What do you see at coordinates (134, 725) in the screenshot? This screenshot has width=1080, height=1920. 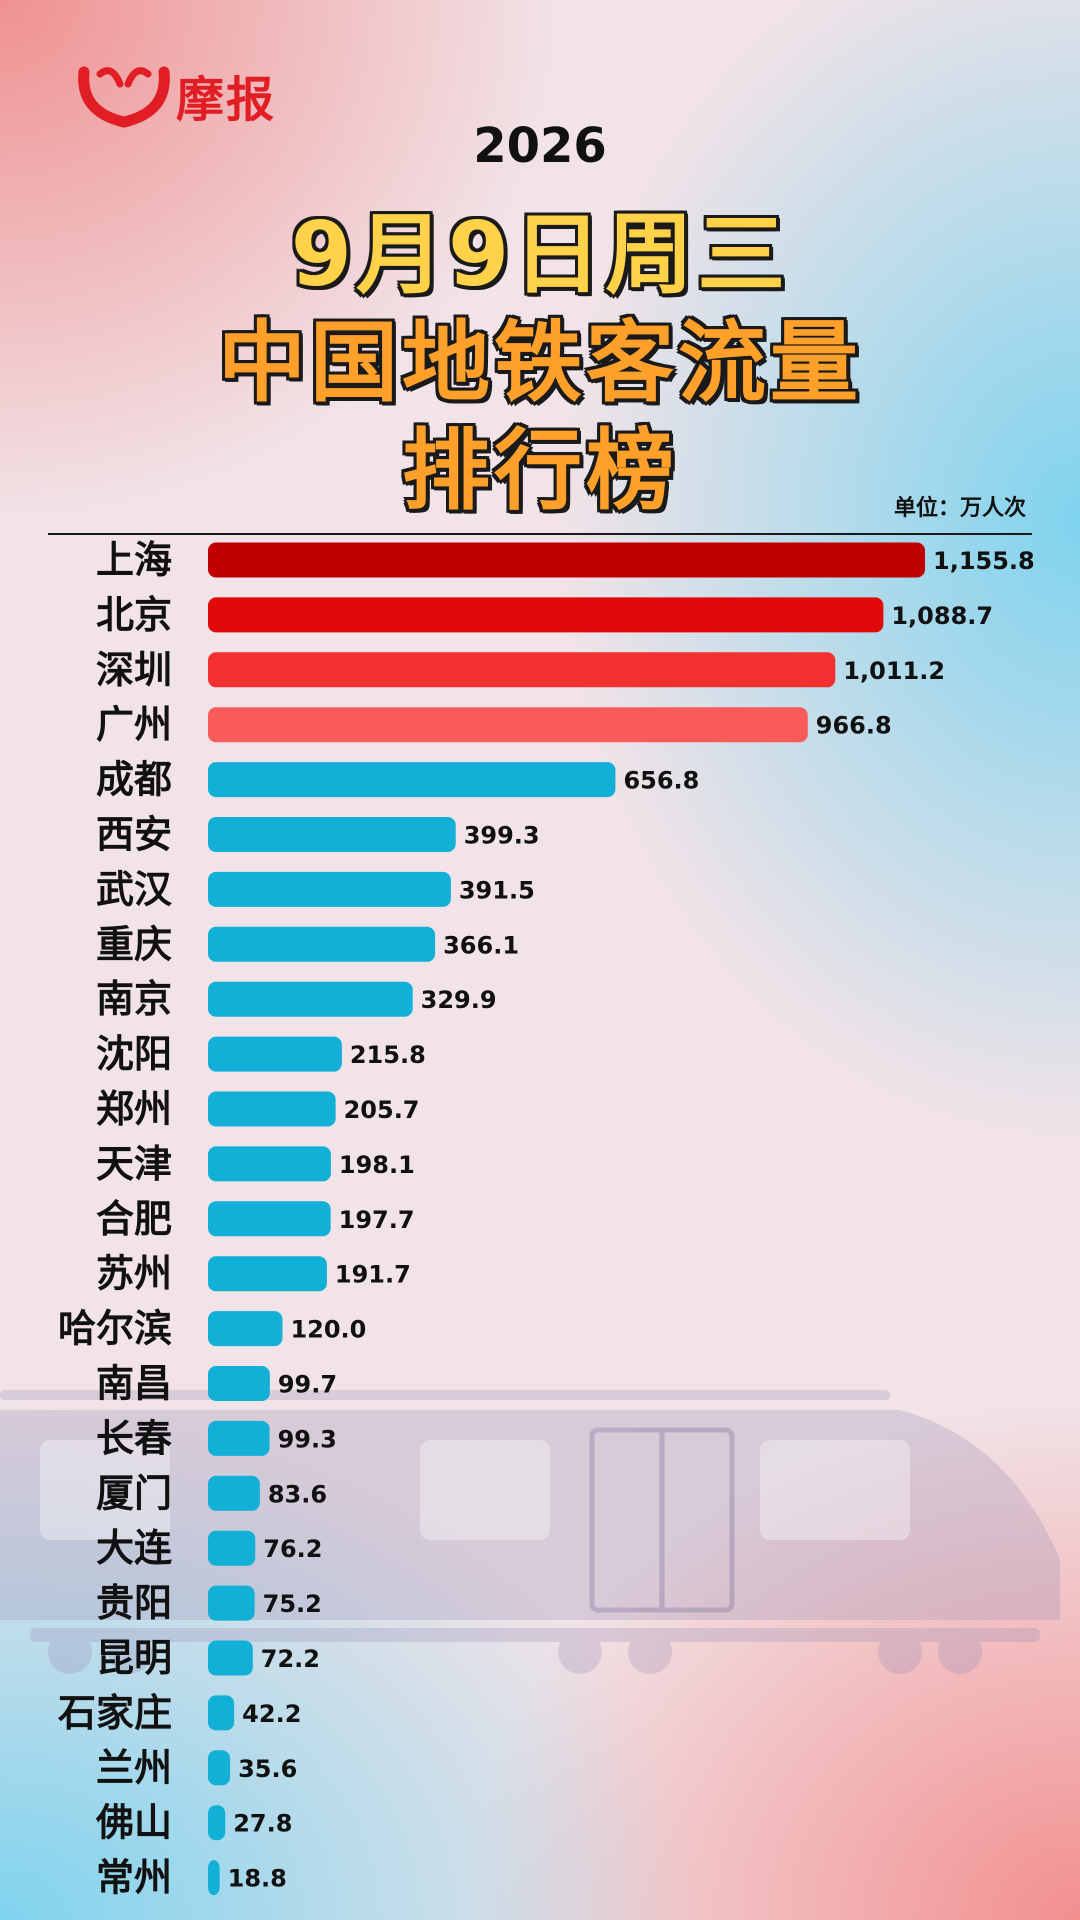 I see `category-label: 广州` at bounding box center [134, 725].